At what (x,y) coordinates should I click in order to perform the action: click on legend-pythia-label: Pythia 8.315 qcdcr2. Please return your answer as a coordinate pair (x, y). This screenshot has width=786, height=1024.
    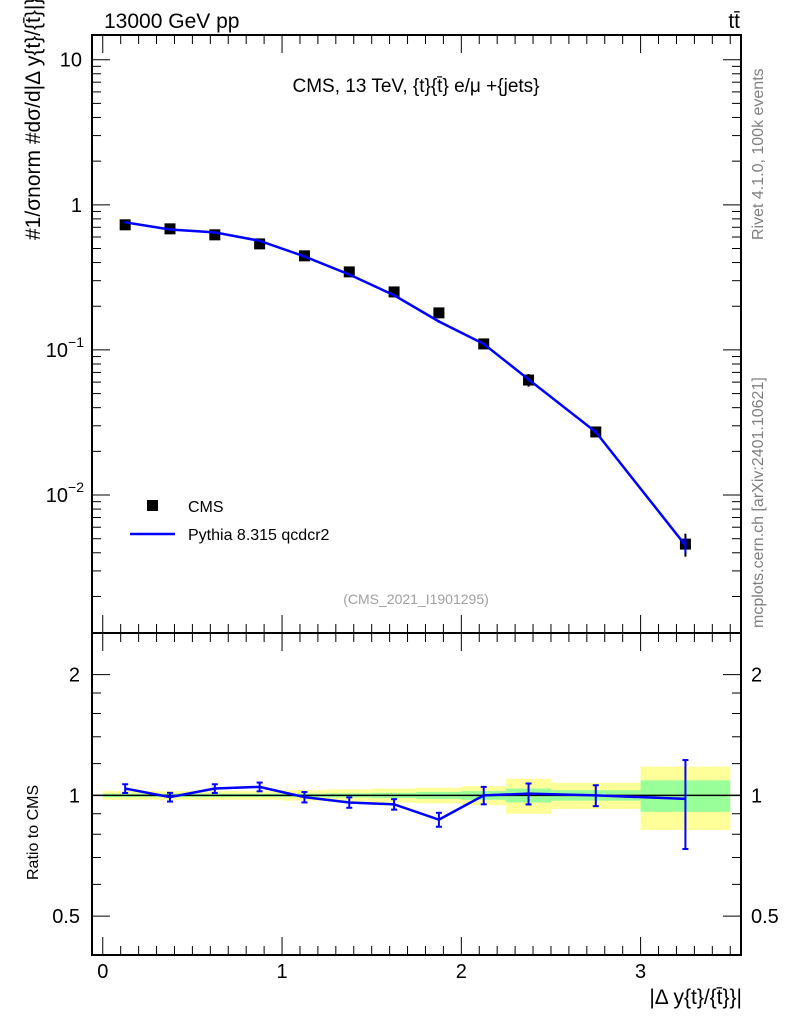
    Looking at the image, I should click on (259, 535).